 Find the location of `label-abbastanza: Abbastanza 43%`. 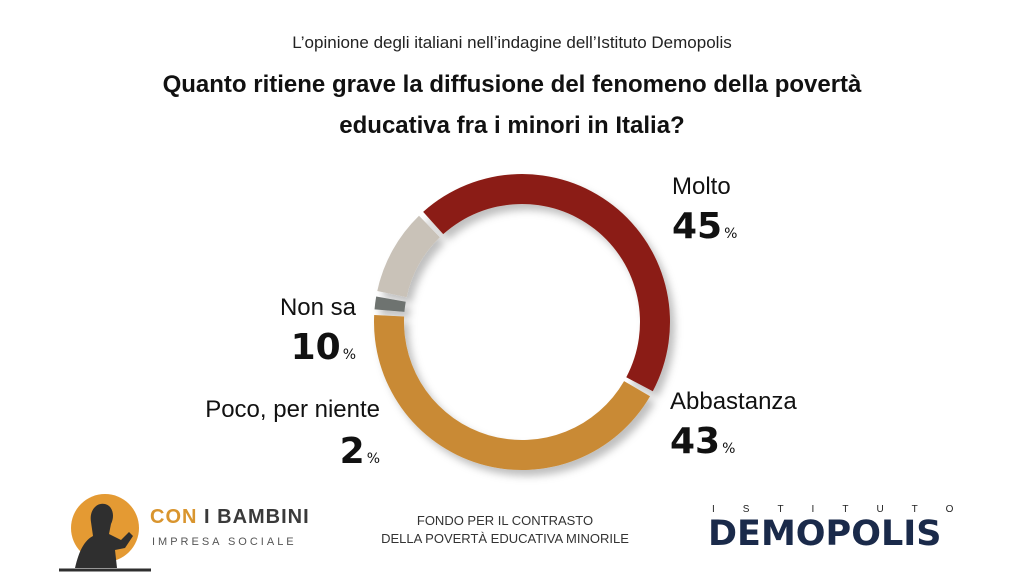

label-abbastanza: Abbastanza 43% is located at coordinates (733, 424).